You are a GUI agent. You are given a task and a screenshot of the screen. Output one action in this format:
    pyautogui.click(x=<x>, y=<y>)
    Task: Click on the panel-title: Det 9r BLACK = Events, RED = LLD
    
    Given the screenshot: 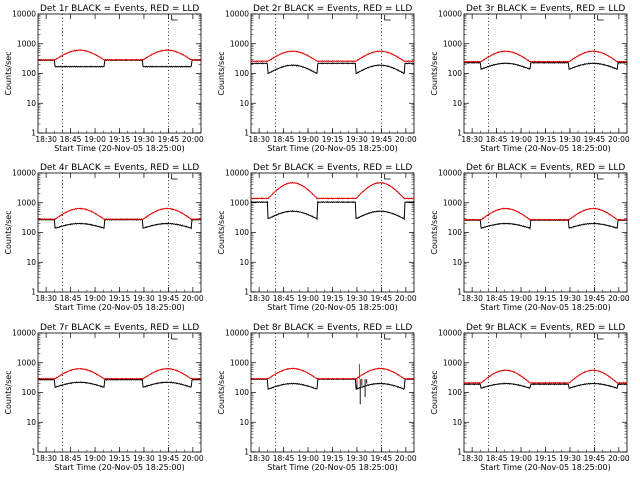 What is the action you would take?
    pyautogui.click(x=545, y=328)
    